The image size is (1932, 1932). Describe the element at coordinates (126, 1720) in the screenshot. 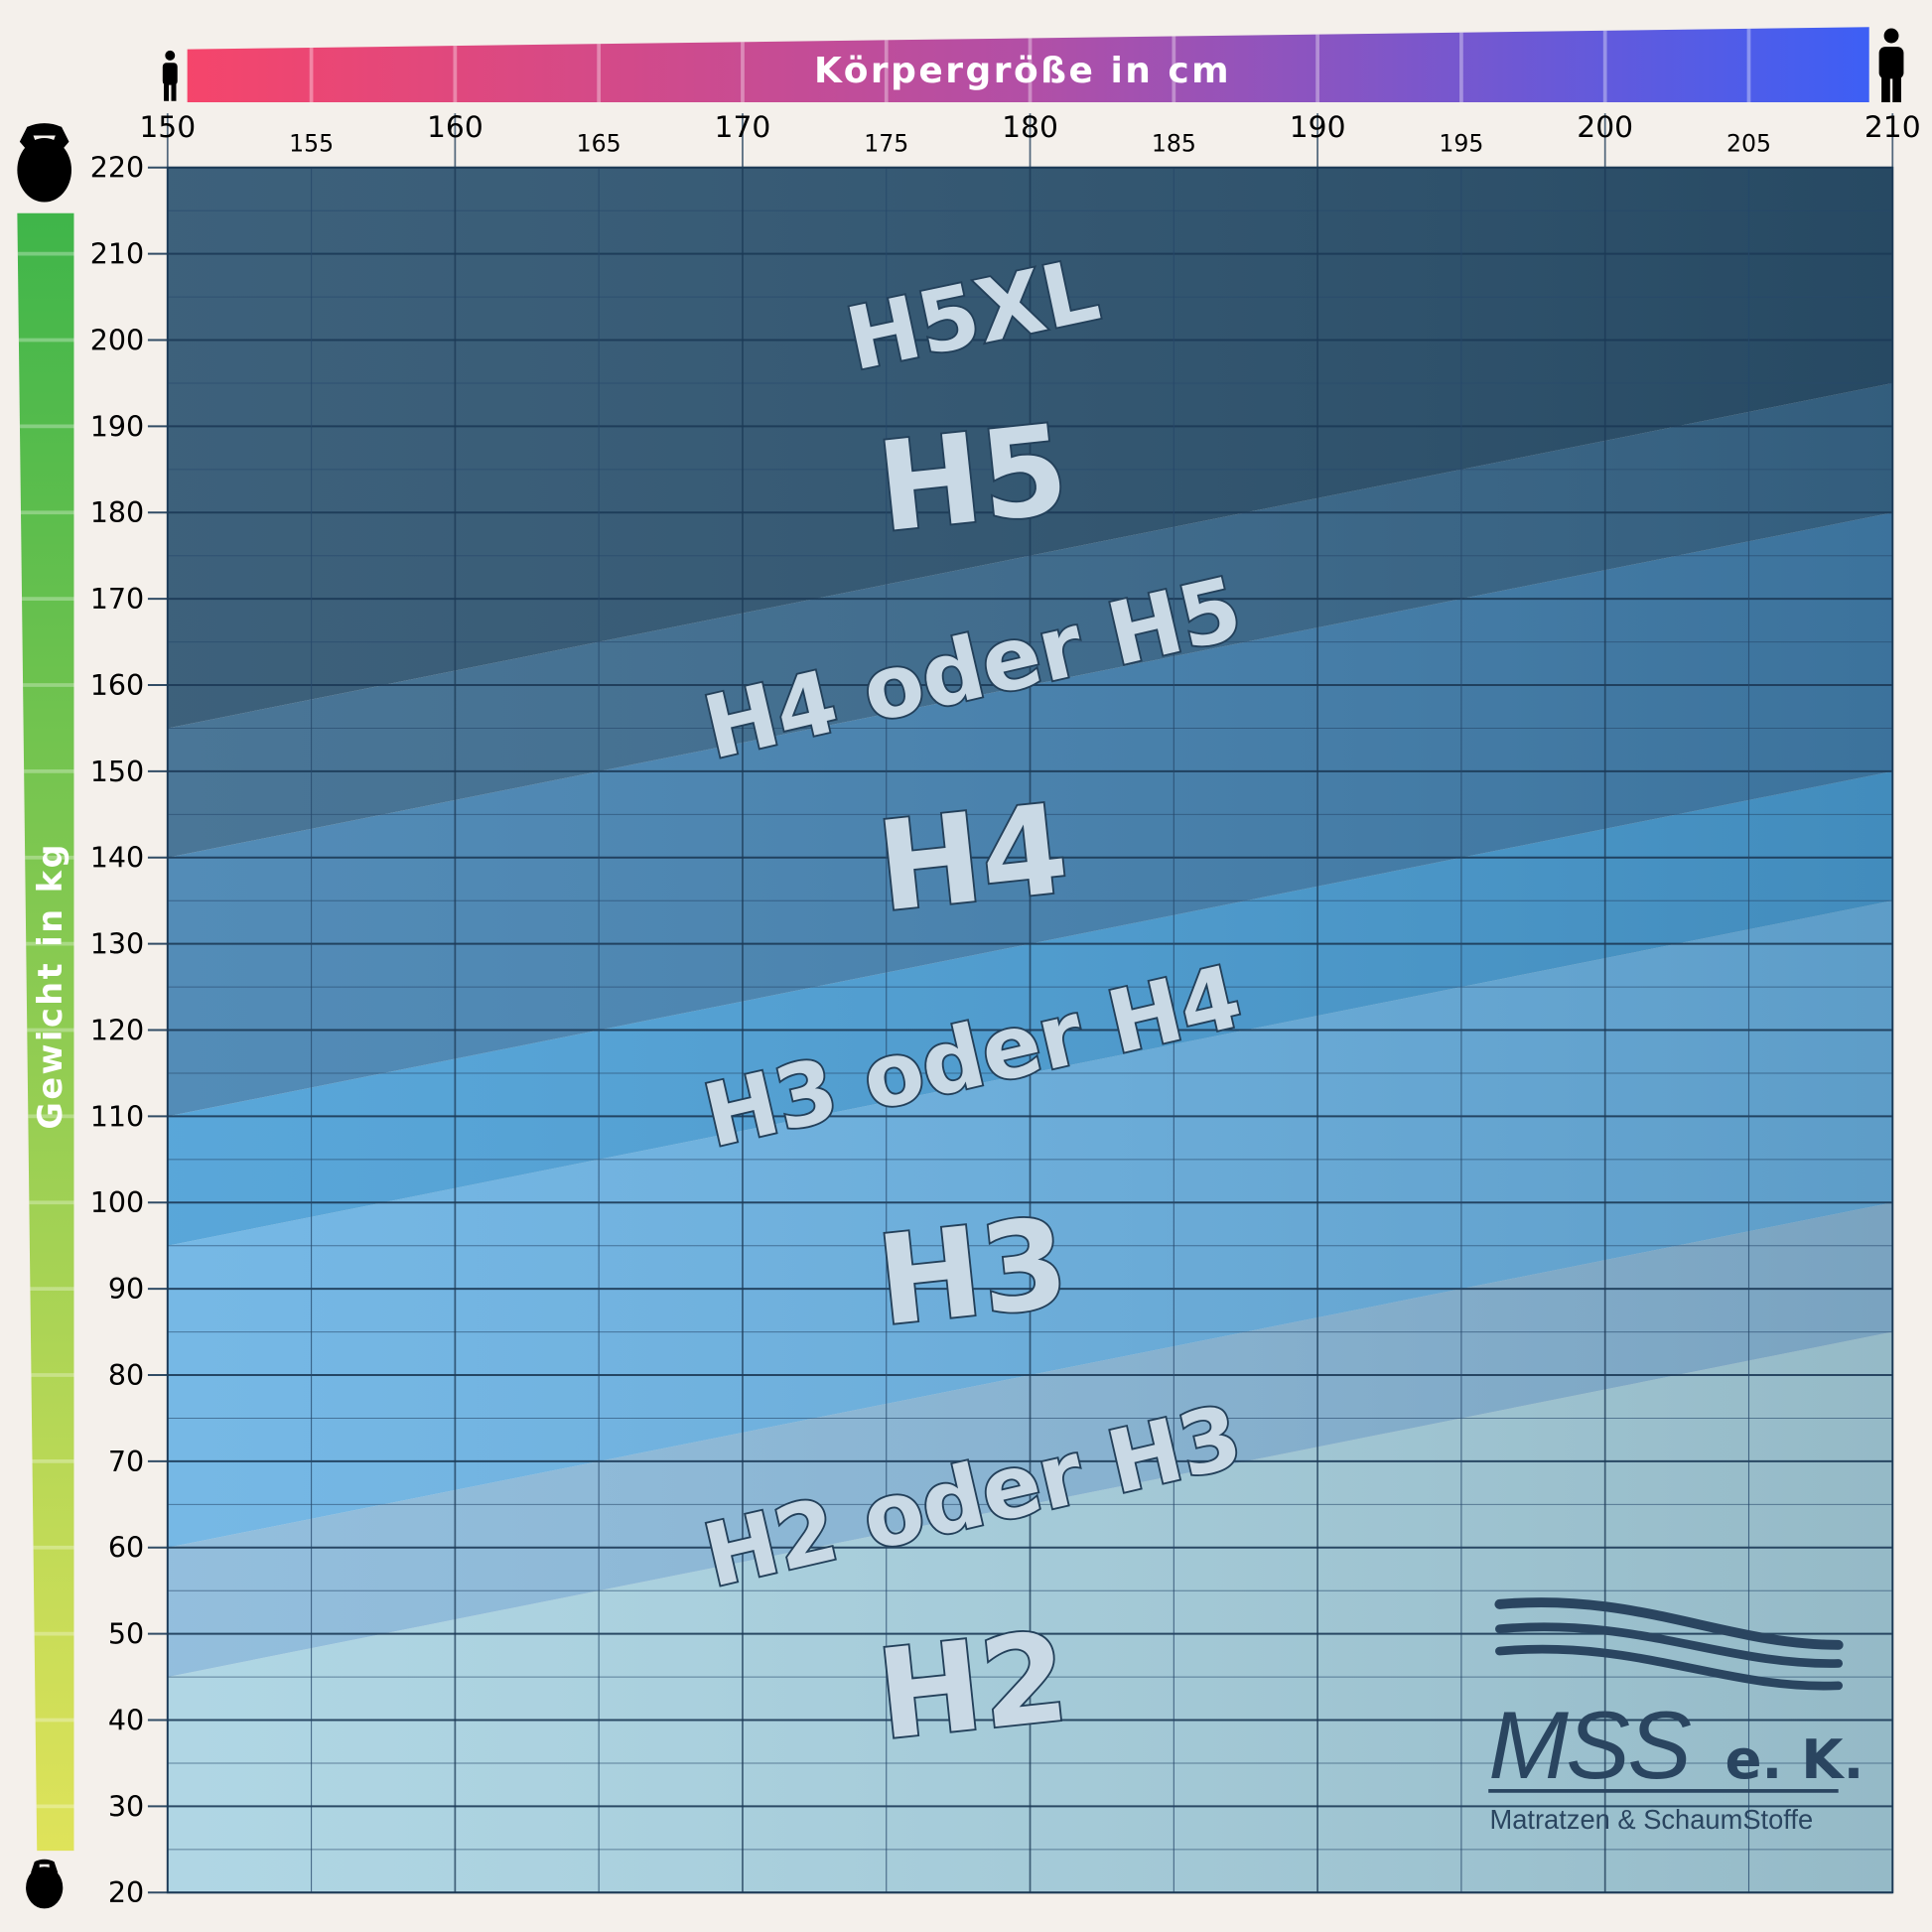

I see `y-tick-label: 40` at that location.